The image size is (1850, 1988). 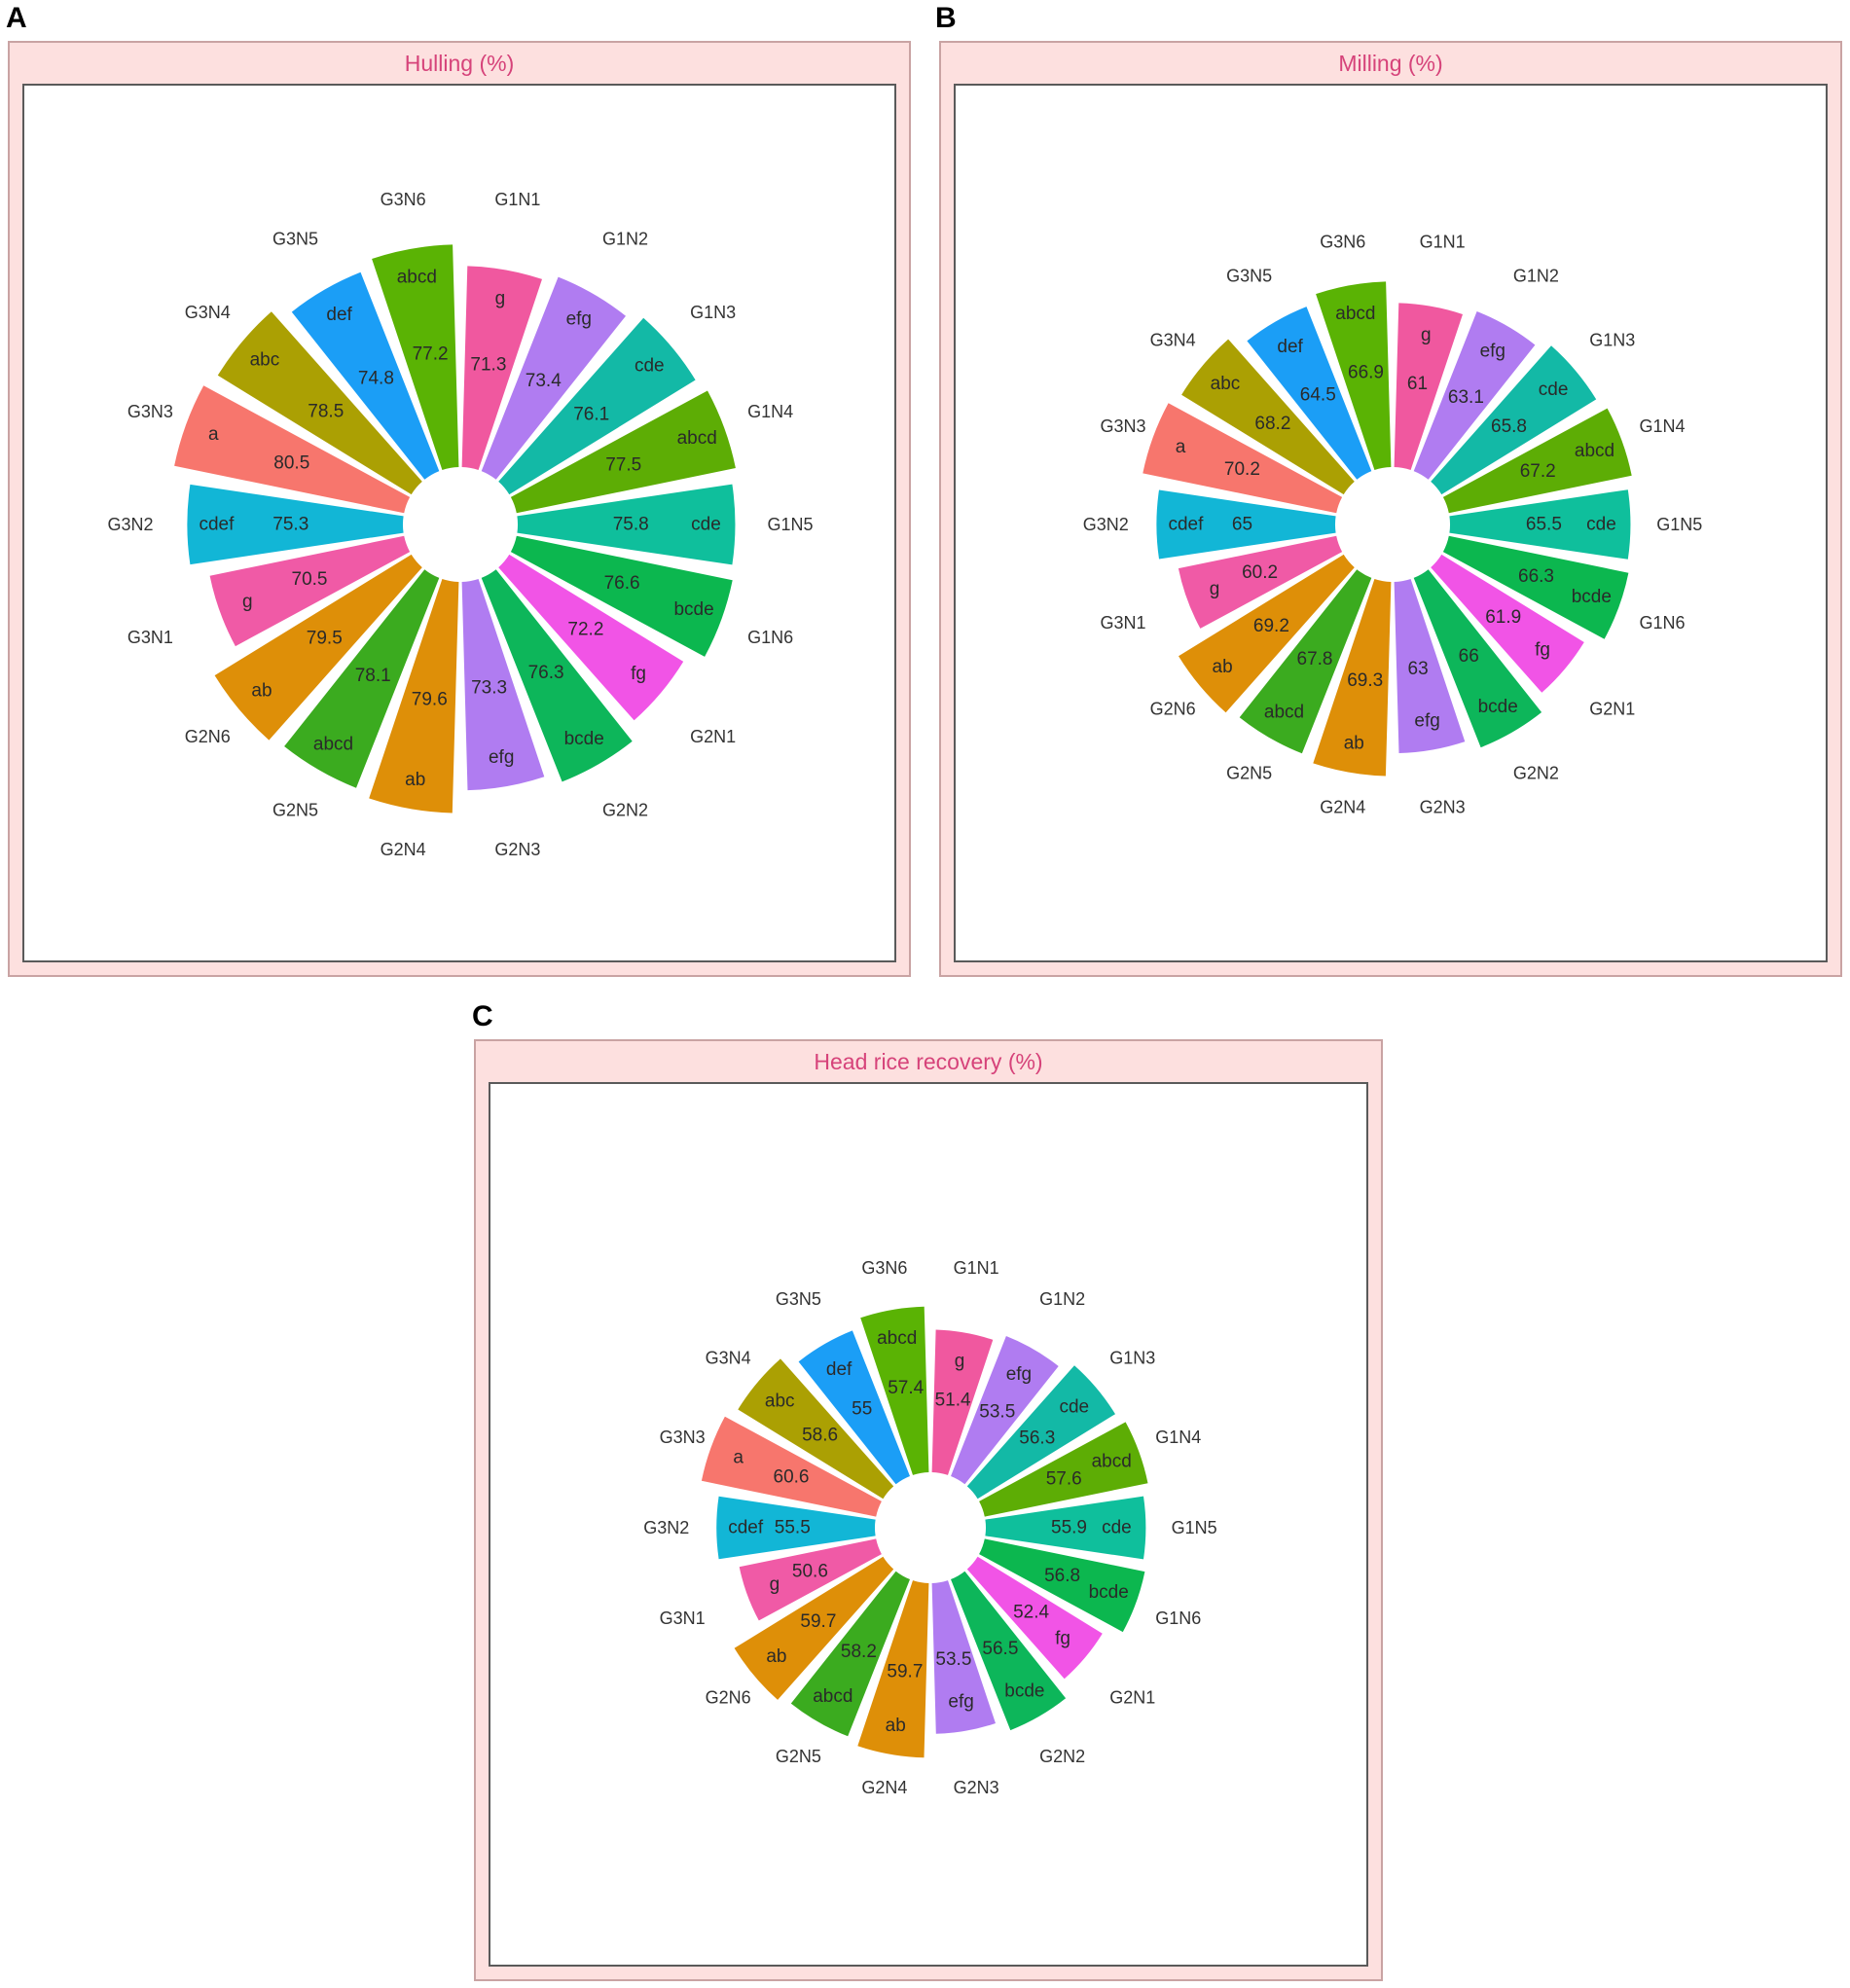 I want to click on value-label: 75.3, so click(x=290, y=525).